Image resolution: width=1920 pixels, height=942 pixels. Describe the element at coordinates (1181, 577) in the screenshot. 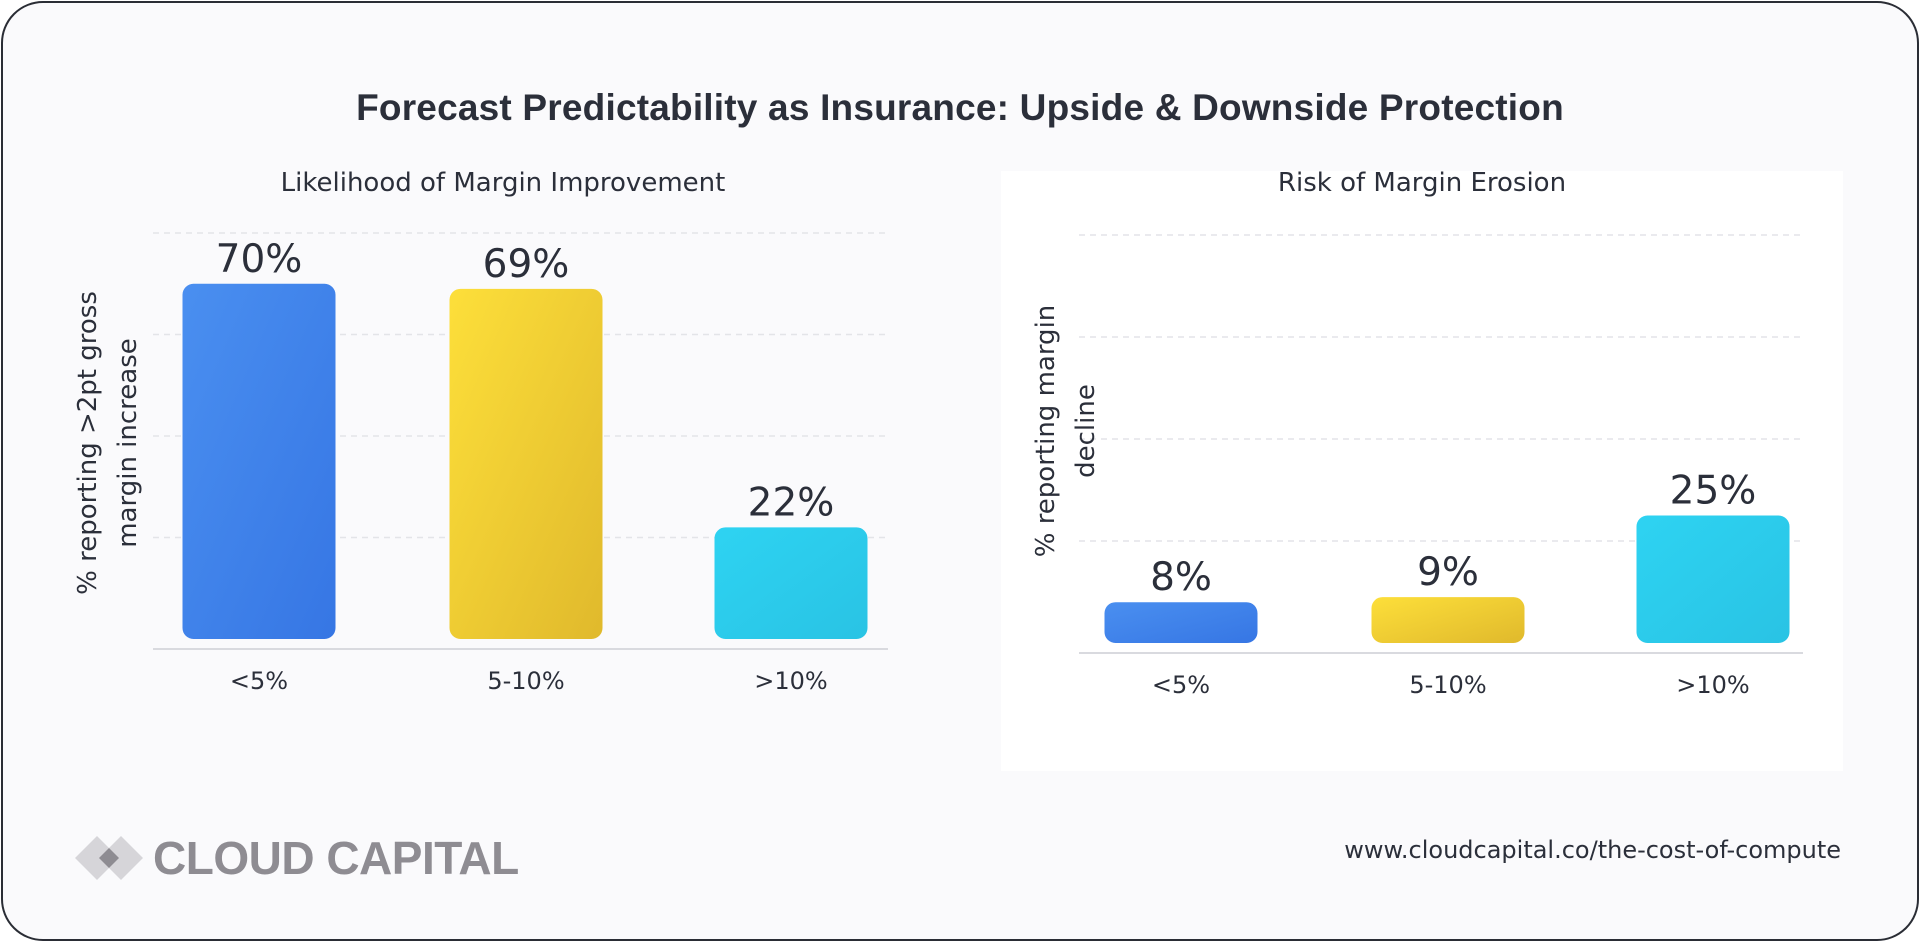

I see `data-label: 8%` at that location.